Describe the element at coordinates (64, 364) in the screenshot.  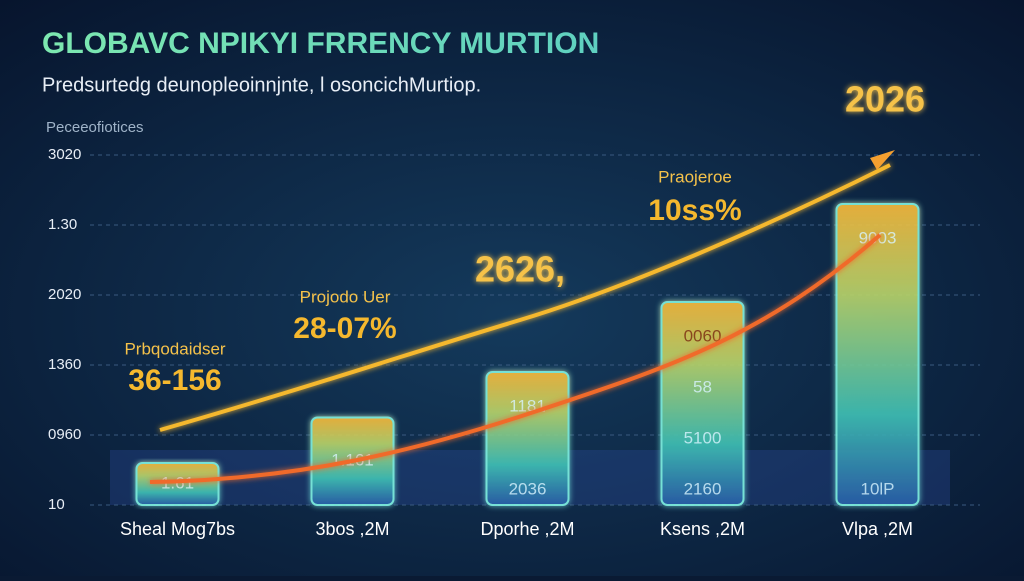
I see `y-tick-label: 1360` at that location.